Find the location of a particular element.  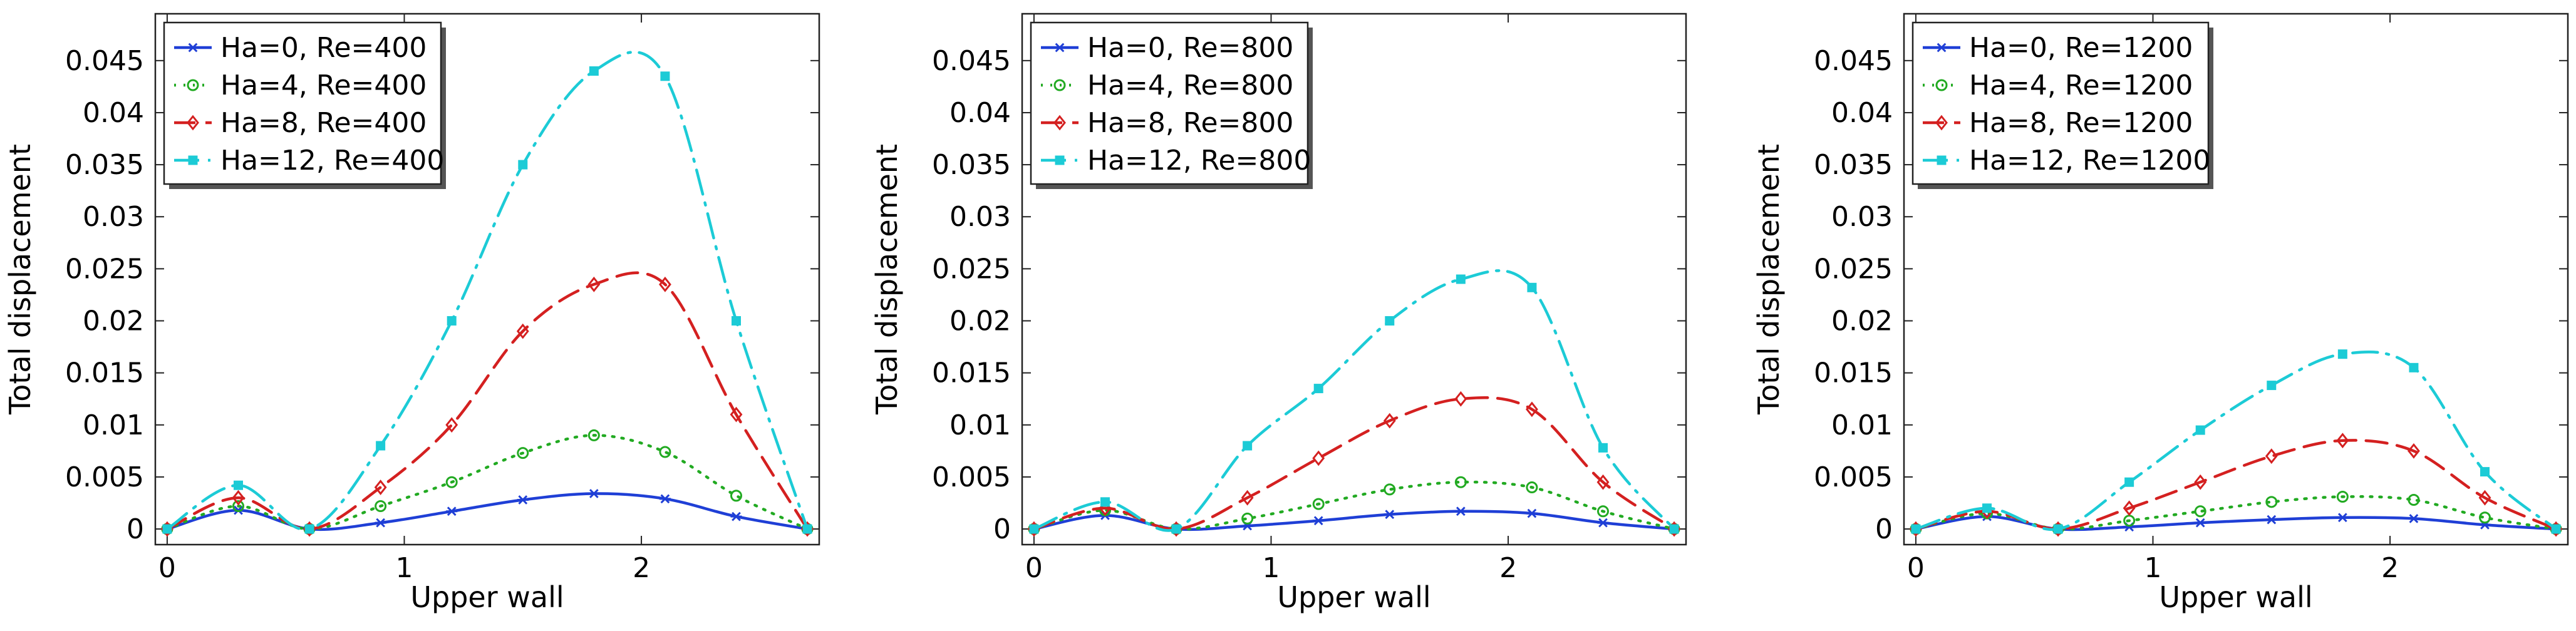

legend-label: Ha=12, Re=800 is located at coordinates (1199, 161).